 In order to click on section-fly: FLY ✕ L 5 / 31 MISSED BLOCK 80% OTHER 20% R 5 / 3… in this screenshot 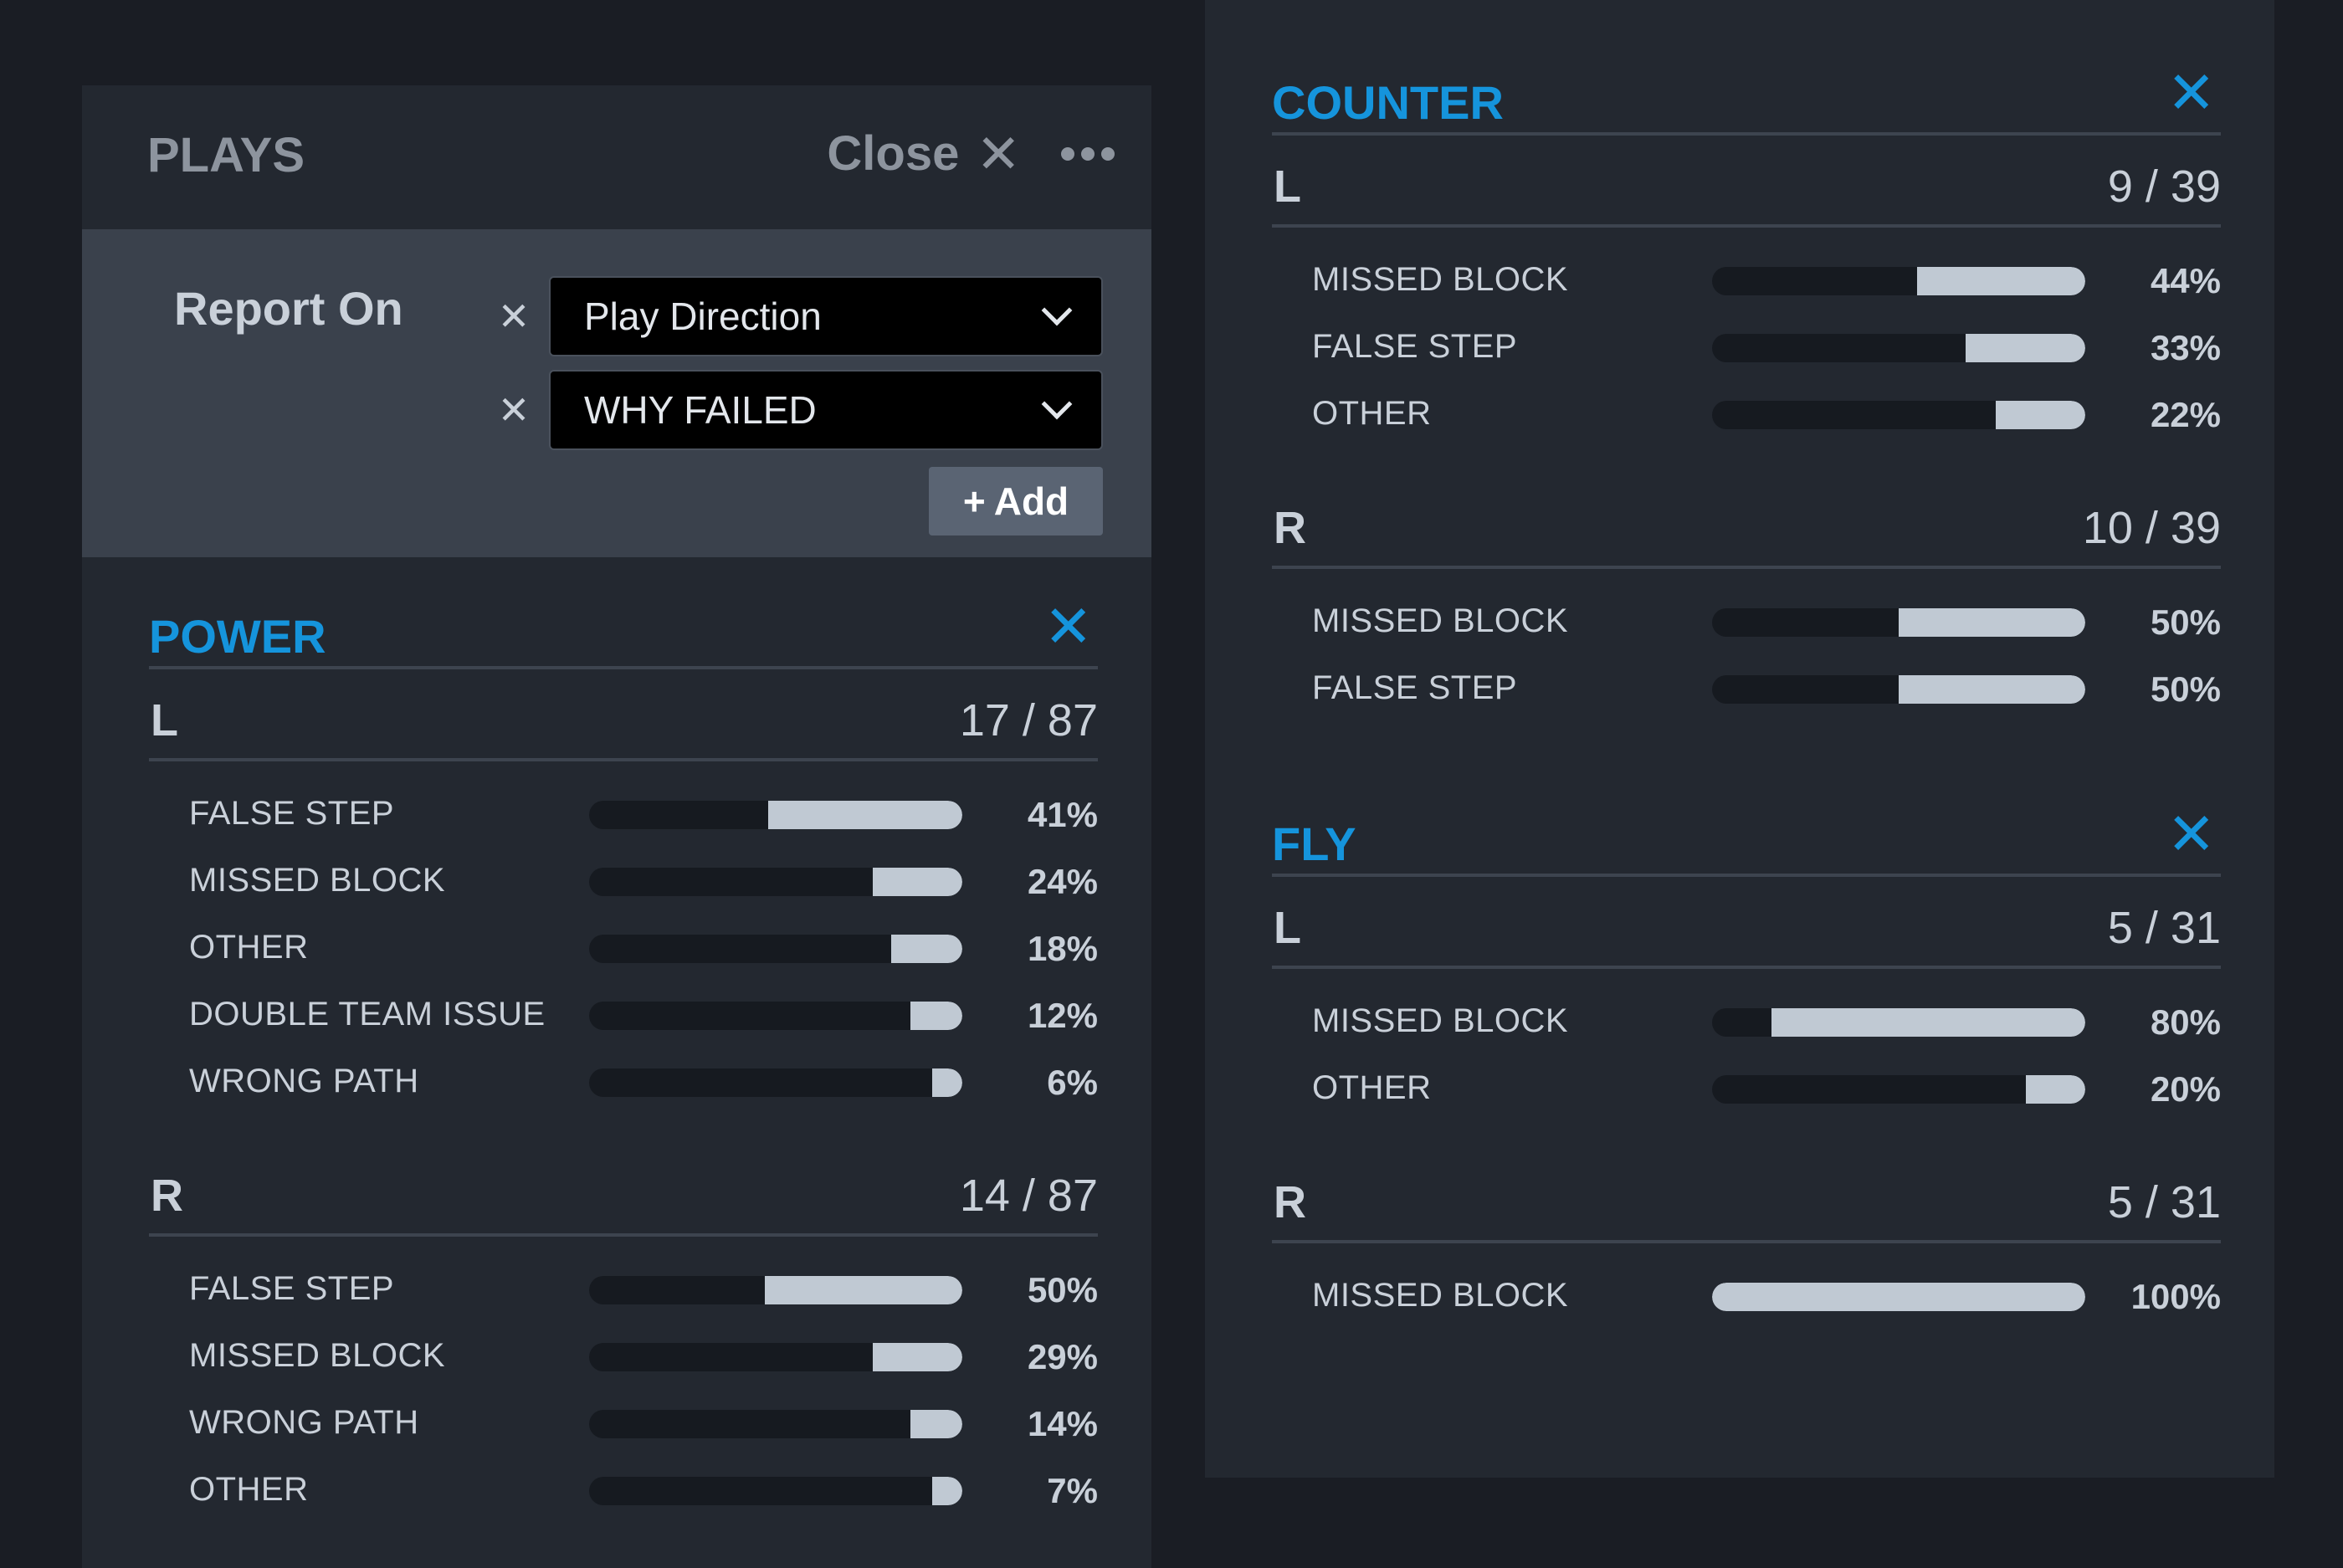, I will do `click(1746, 1064)`.